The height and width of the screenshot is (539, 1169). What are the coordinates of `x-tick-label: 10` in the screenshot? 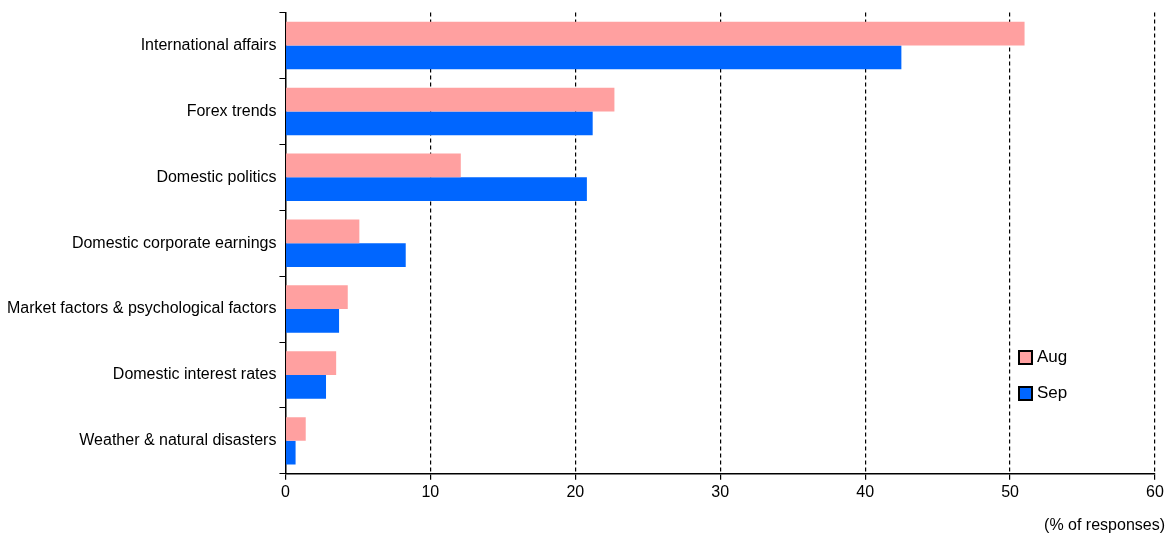 It's located at (430, 491).